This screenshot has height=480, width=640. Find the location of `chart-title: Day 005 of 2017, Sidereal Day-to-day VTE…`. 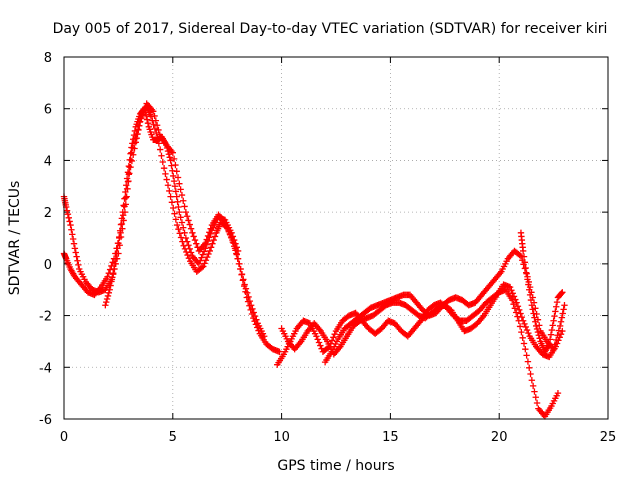

chart-title: Day 005 of 2017, Sidereal Day-to-day VTE… is located at coordinates (330, 29).